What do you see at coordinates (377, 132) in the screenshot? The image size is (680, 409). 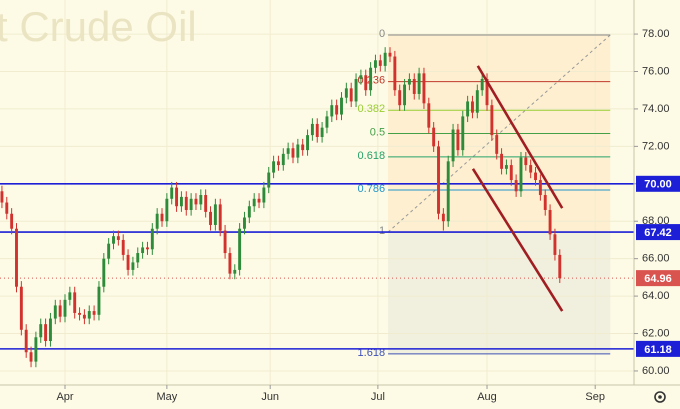 I see `fib-label: 0.5` at bounding box center [377, 132].